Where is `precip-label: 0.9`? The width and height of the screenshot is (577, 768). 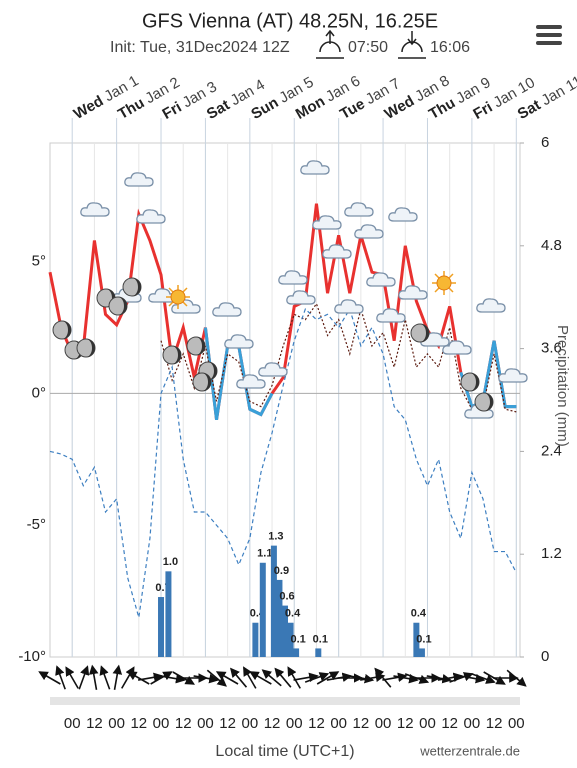
precip-label: 0.9 is located at coordinates (281, 571).